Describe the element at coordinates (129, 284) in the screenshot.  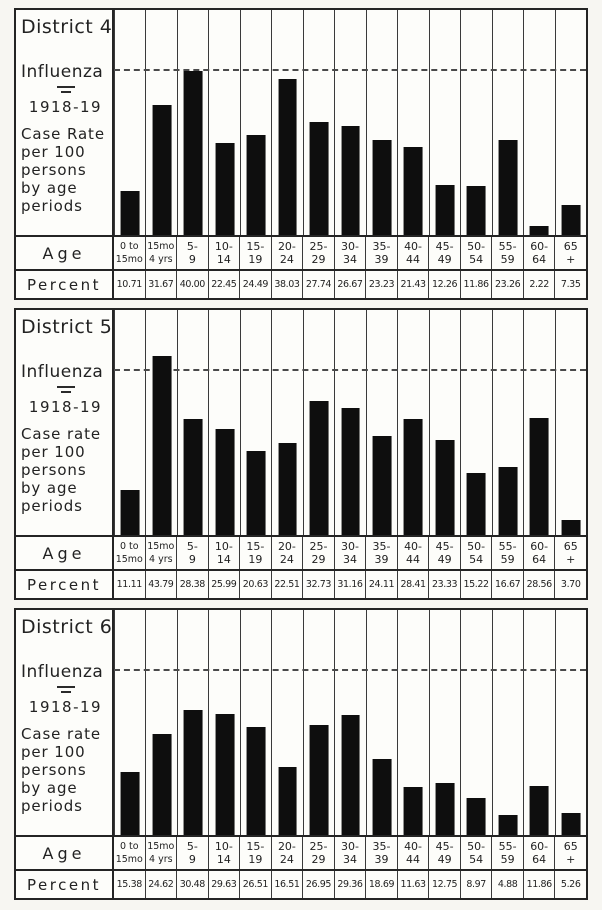
I see `percent-cell: 10.71` at that location.